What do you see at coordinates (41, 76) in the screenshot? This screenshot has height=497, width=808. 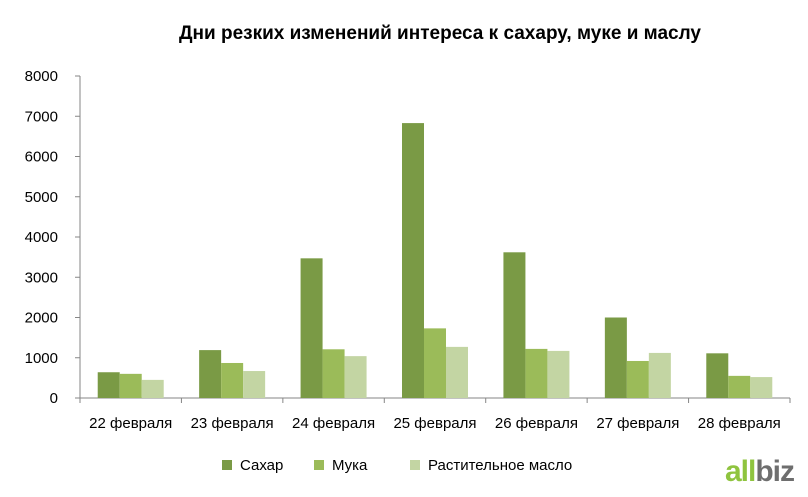 I see `y-tick-label: 8000` at bounding box center [41, 76].